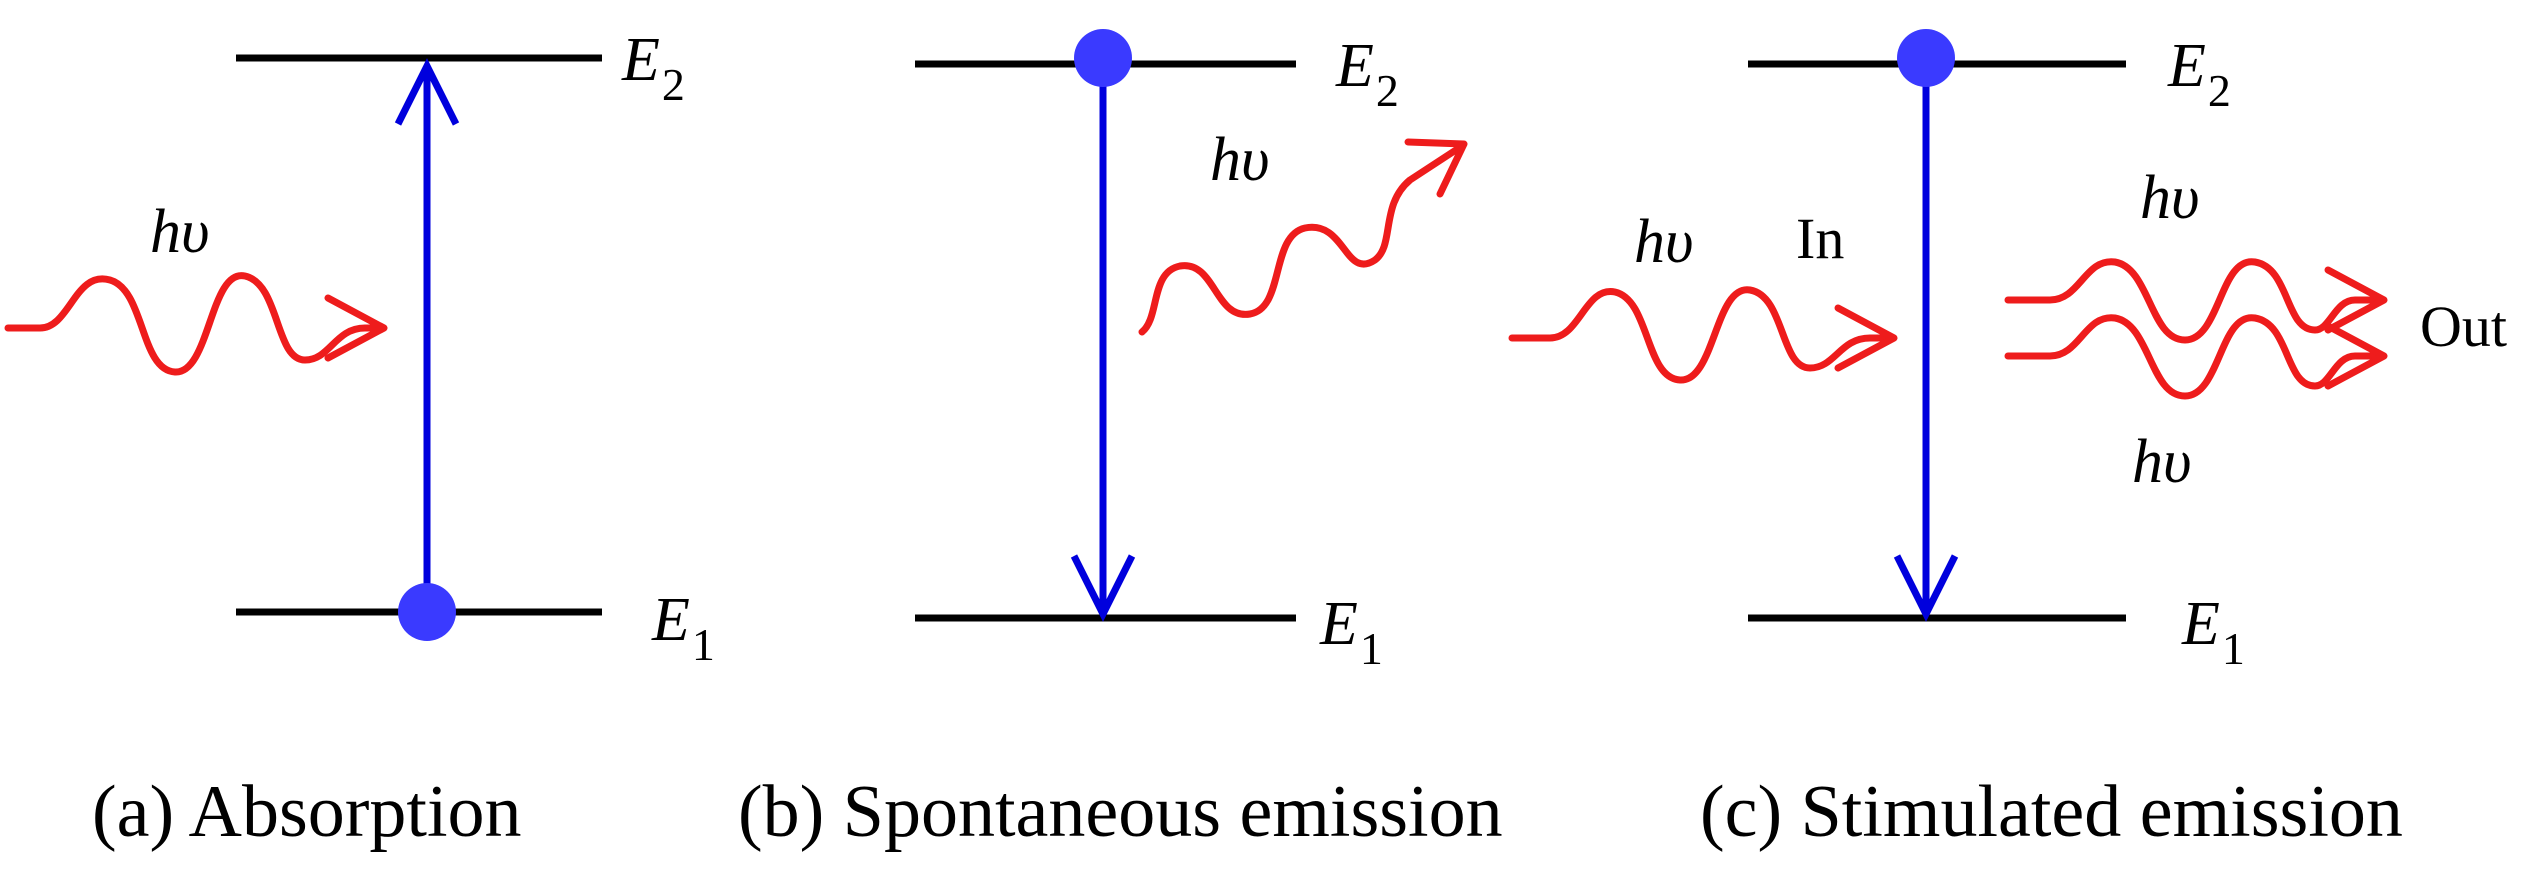 The image size is (2537, 870). What do you see at coordinates (1351, 632) in the screenshot?
I see `spontaneous-lower-level-label: E1` at bounding box center [1351, 632].